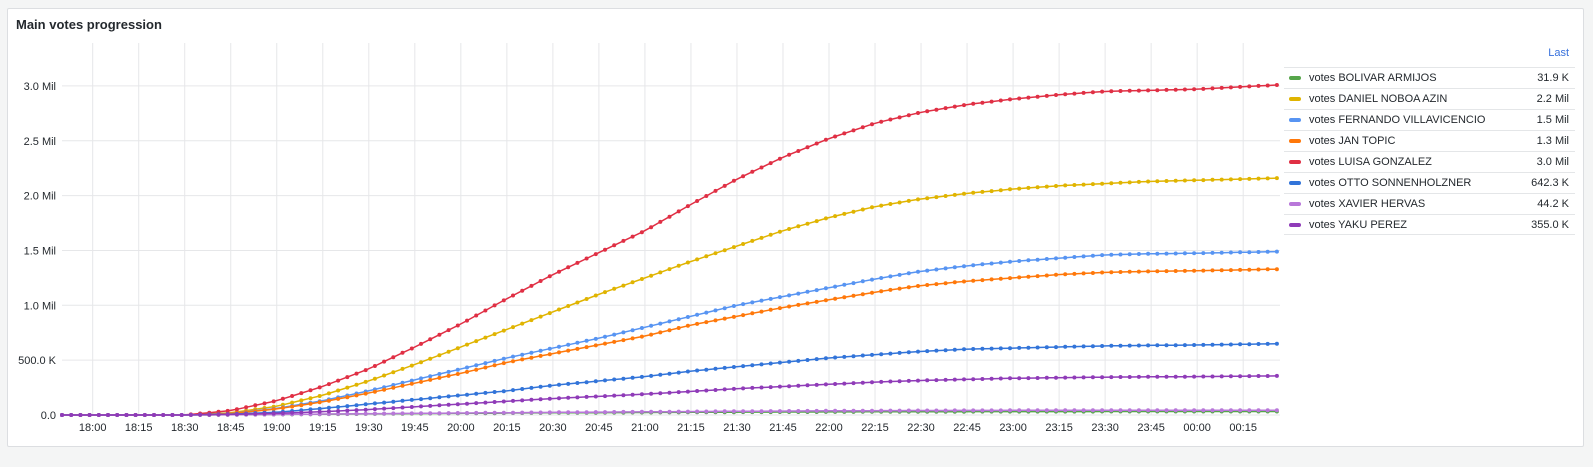 The height and width of the screenshot is (467, 1593). I want to click on legend-item: votes YAKU PEREZ 355.0 K, so click(1429, 224).